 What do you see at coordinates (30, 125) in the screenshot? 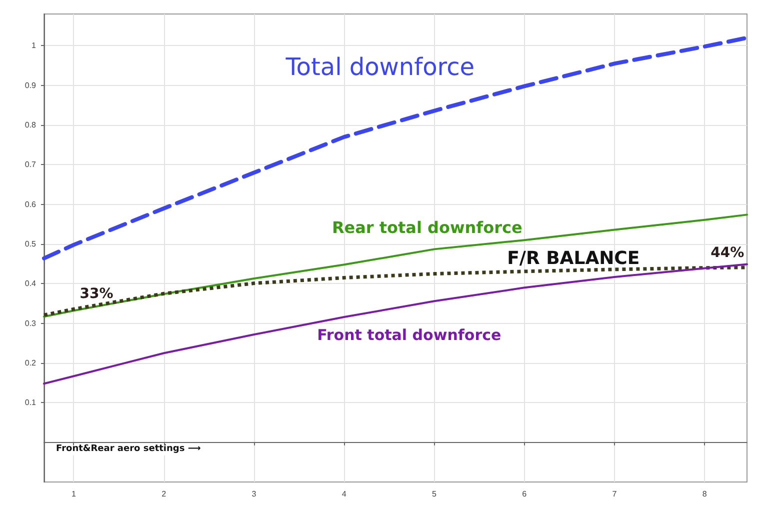
I see `y-tick-label: 0.8` at bounding box center [30, 125].